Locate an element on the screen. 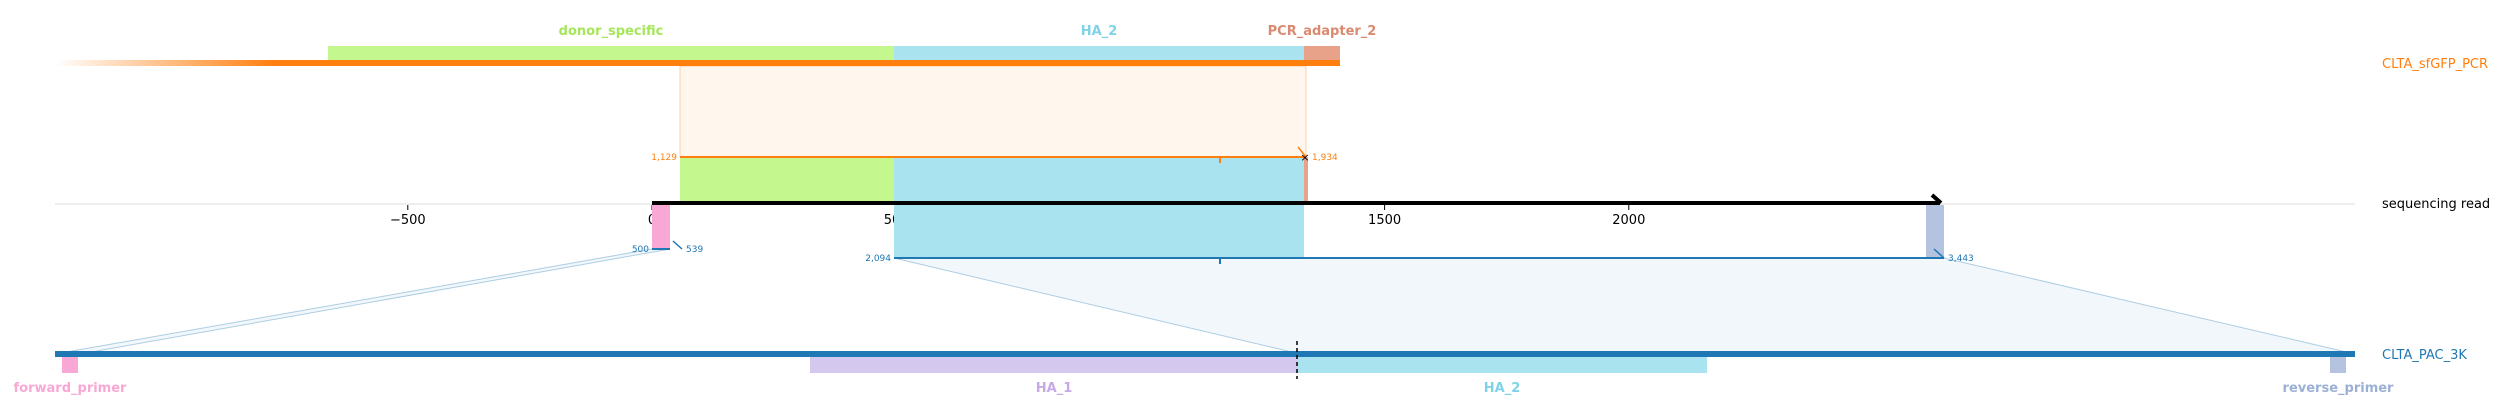  bottom-track-label: CLTA_PAC_3K is located at coordinates (2424, 355).